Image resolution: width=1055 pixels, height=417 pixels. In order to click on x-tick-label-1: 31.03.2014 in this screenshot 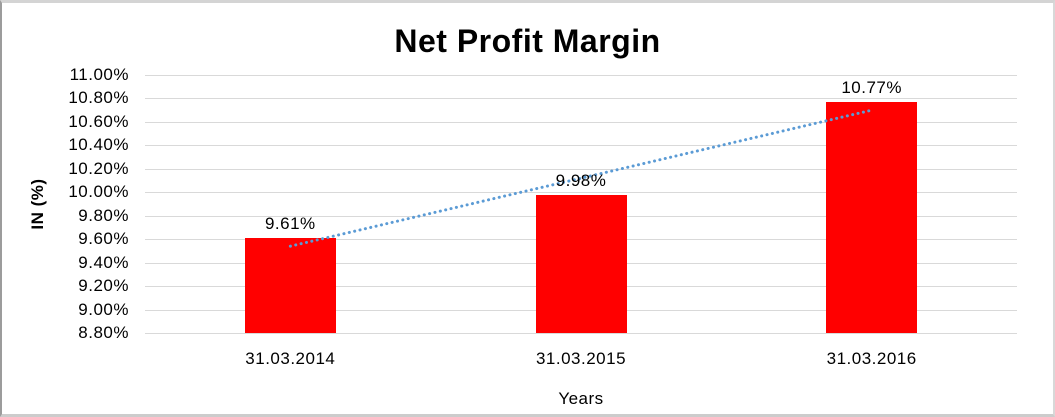, I will do `click(290, 358)`.